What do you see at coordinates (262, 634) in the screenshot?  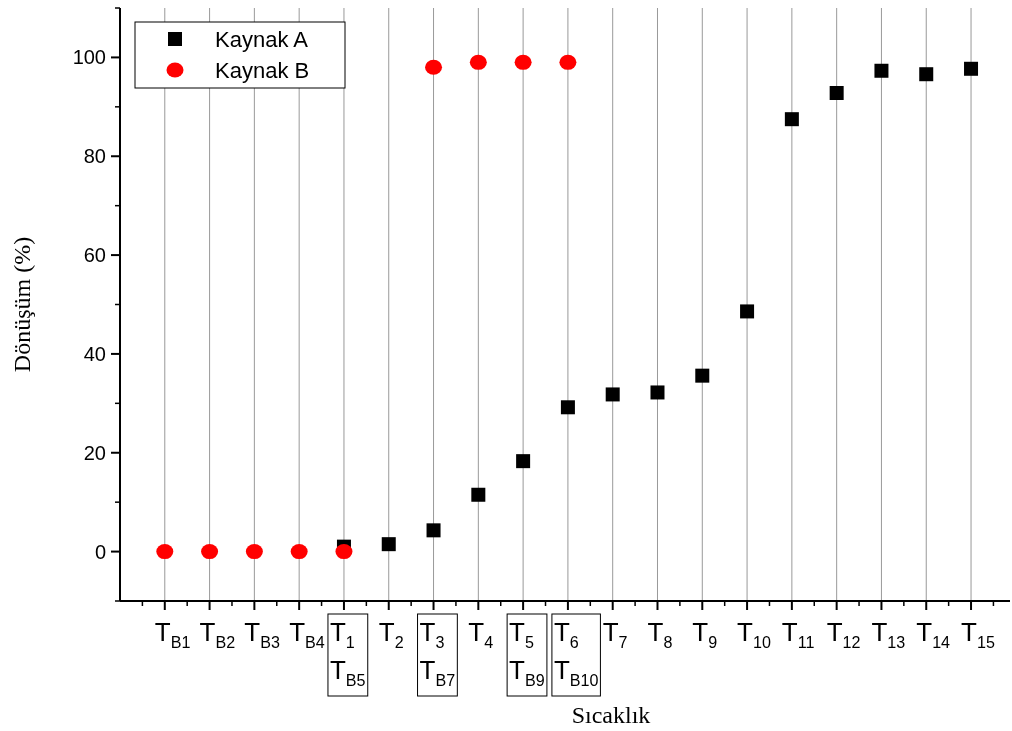 I see `x-tick-label: T$_{B3}$` at bounding box center [262, 634].